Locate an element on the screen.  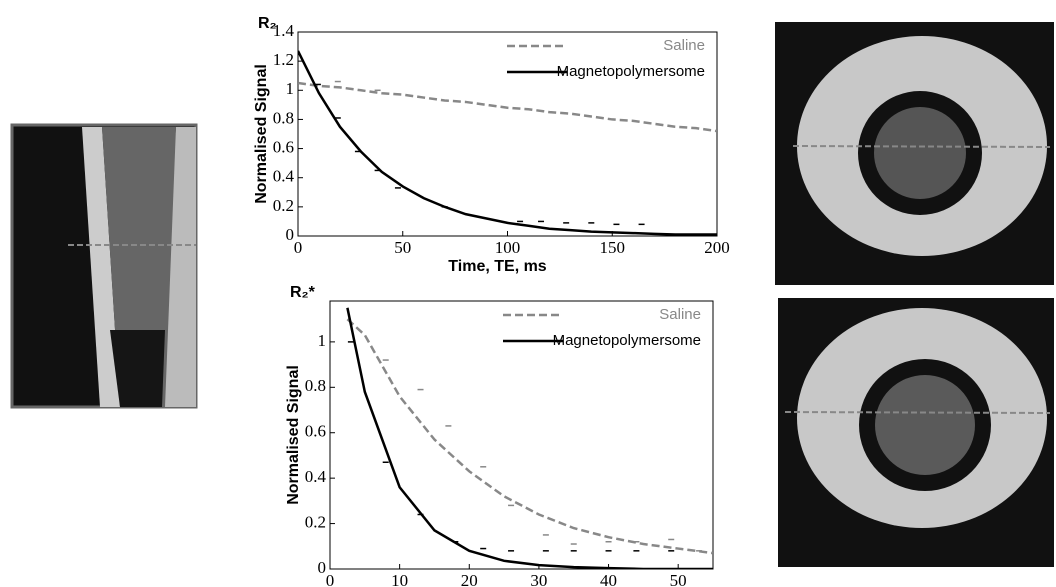
x-tick-label: 20 is located at coordinates (469, 579).